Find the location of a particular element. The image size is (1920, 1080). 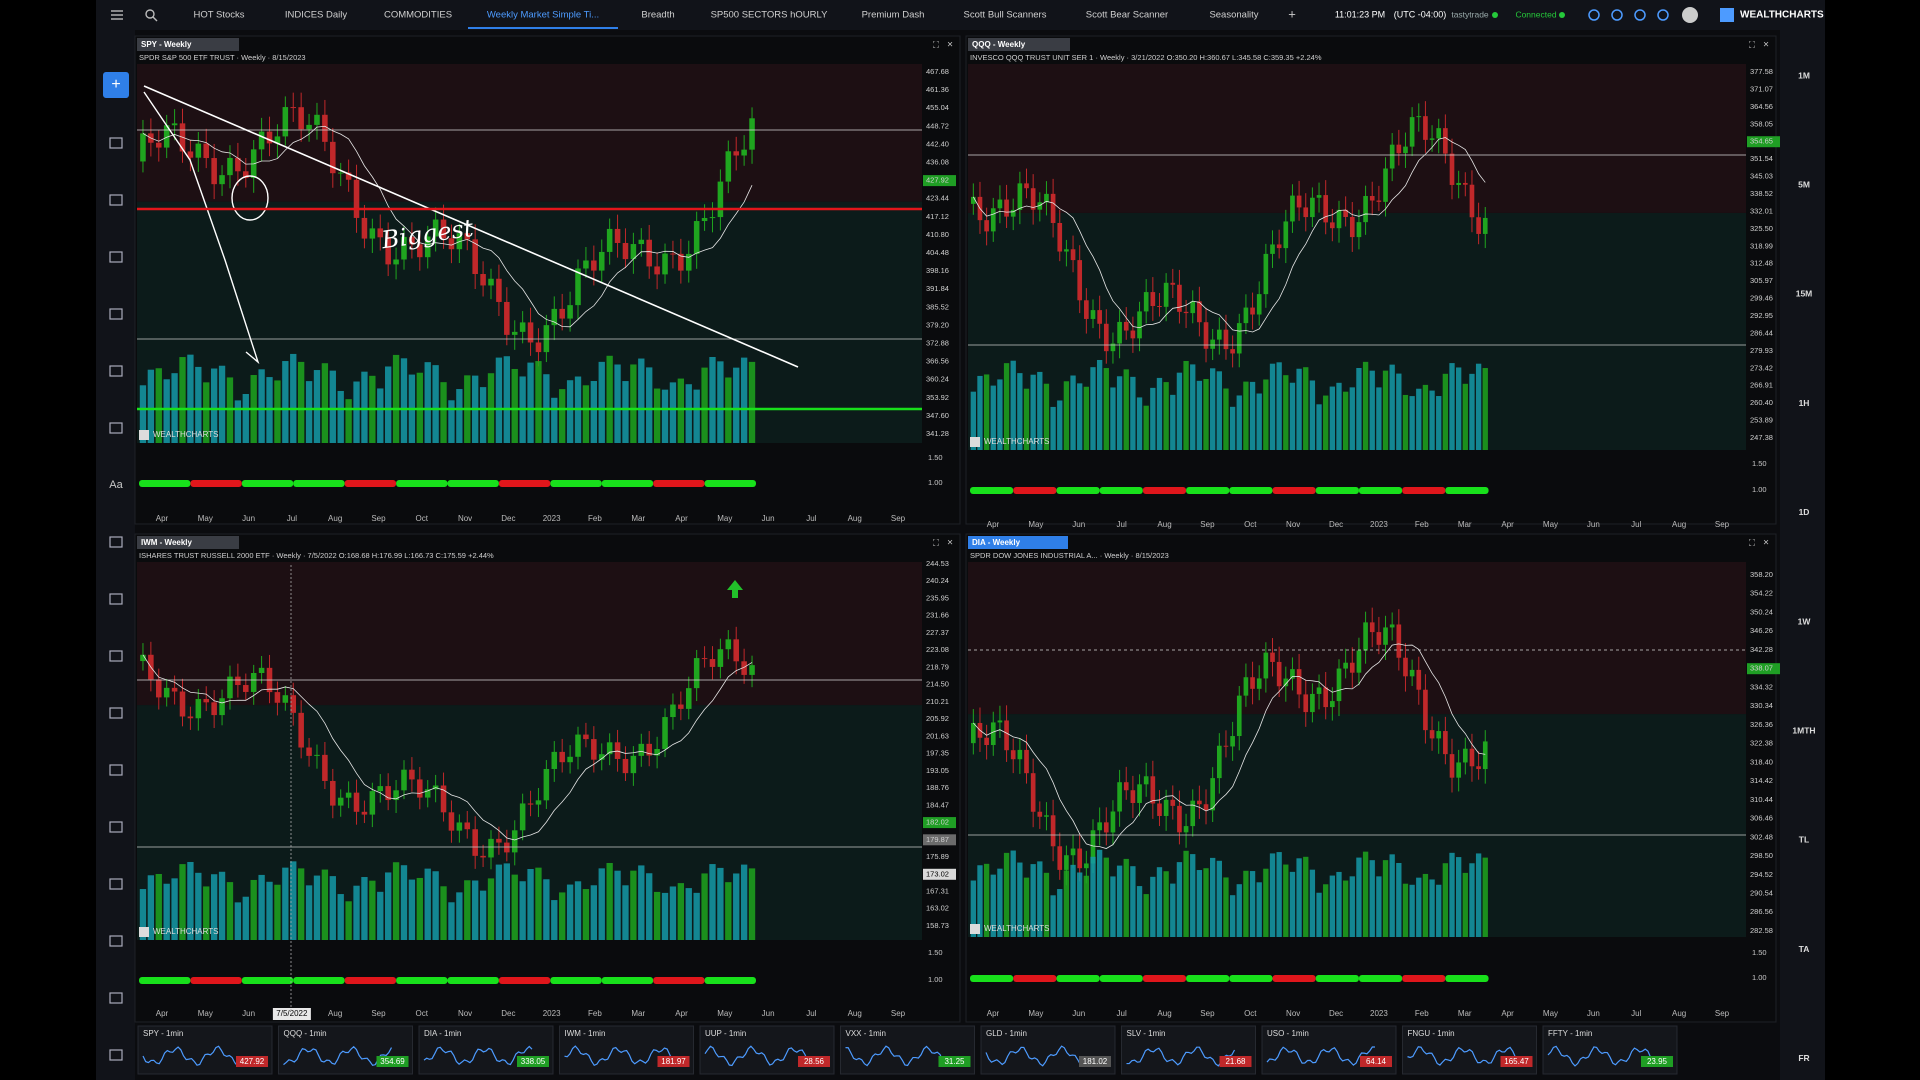

mini-chart: GLD - 1min 181.02 is located at coordinates (1048, 1050).